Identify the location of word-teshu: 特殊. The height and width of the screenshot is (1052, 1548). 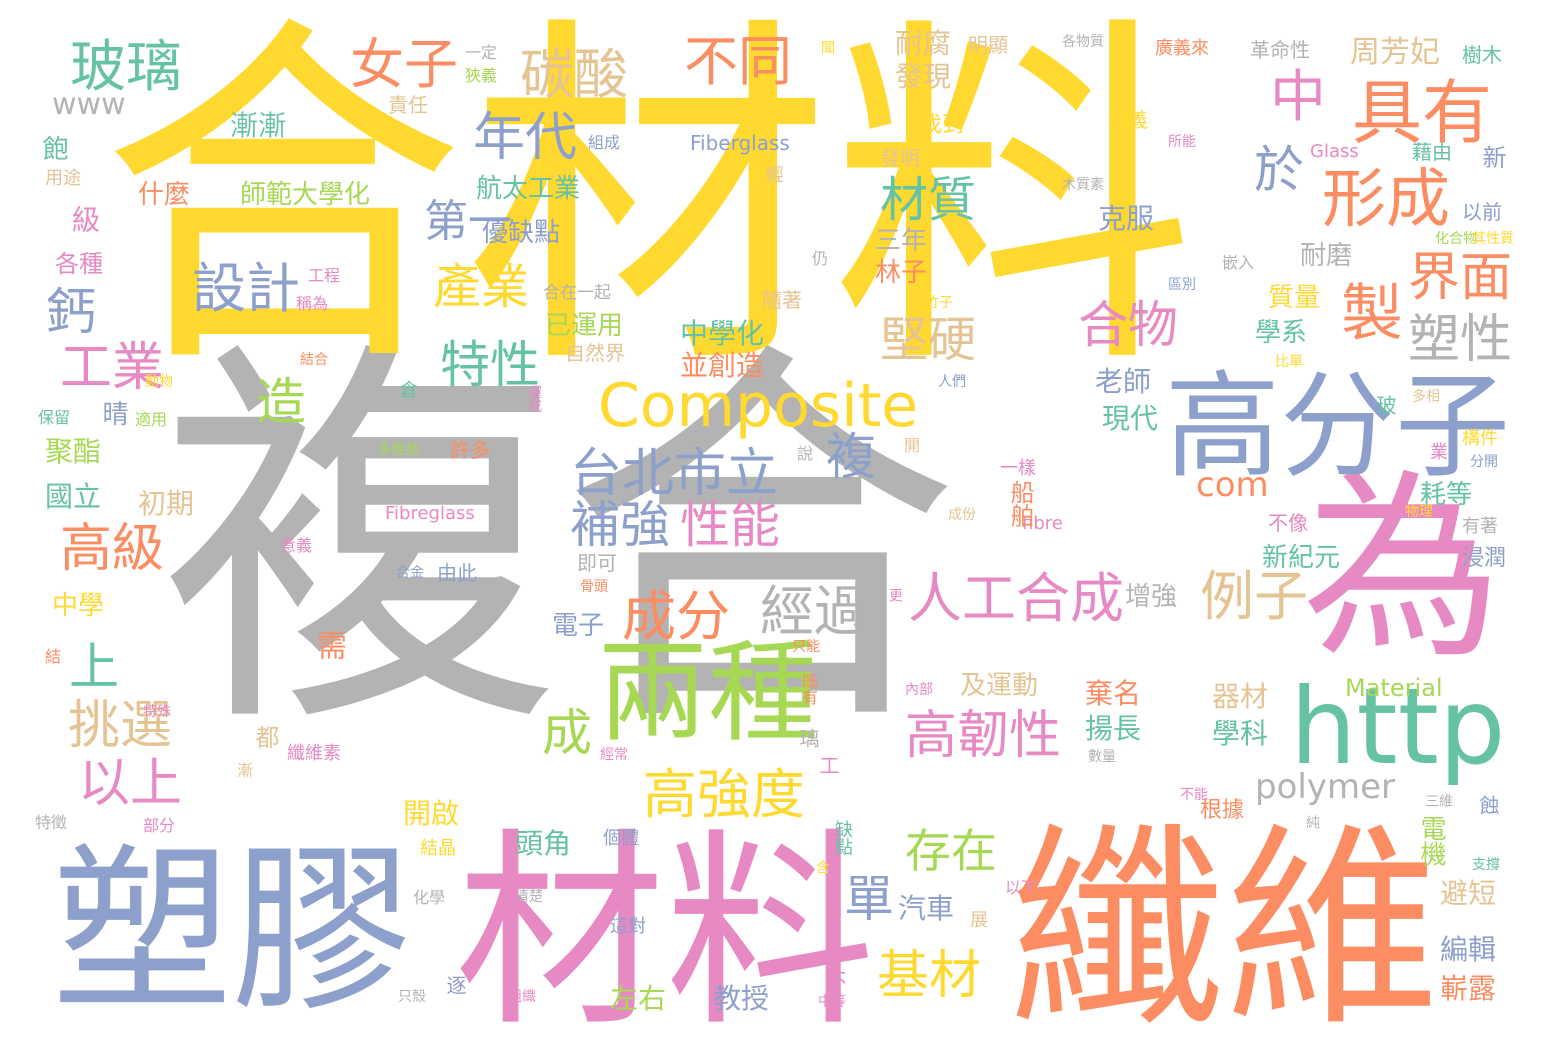
(157, 712).